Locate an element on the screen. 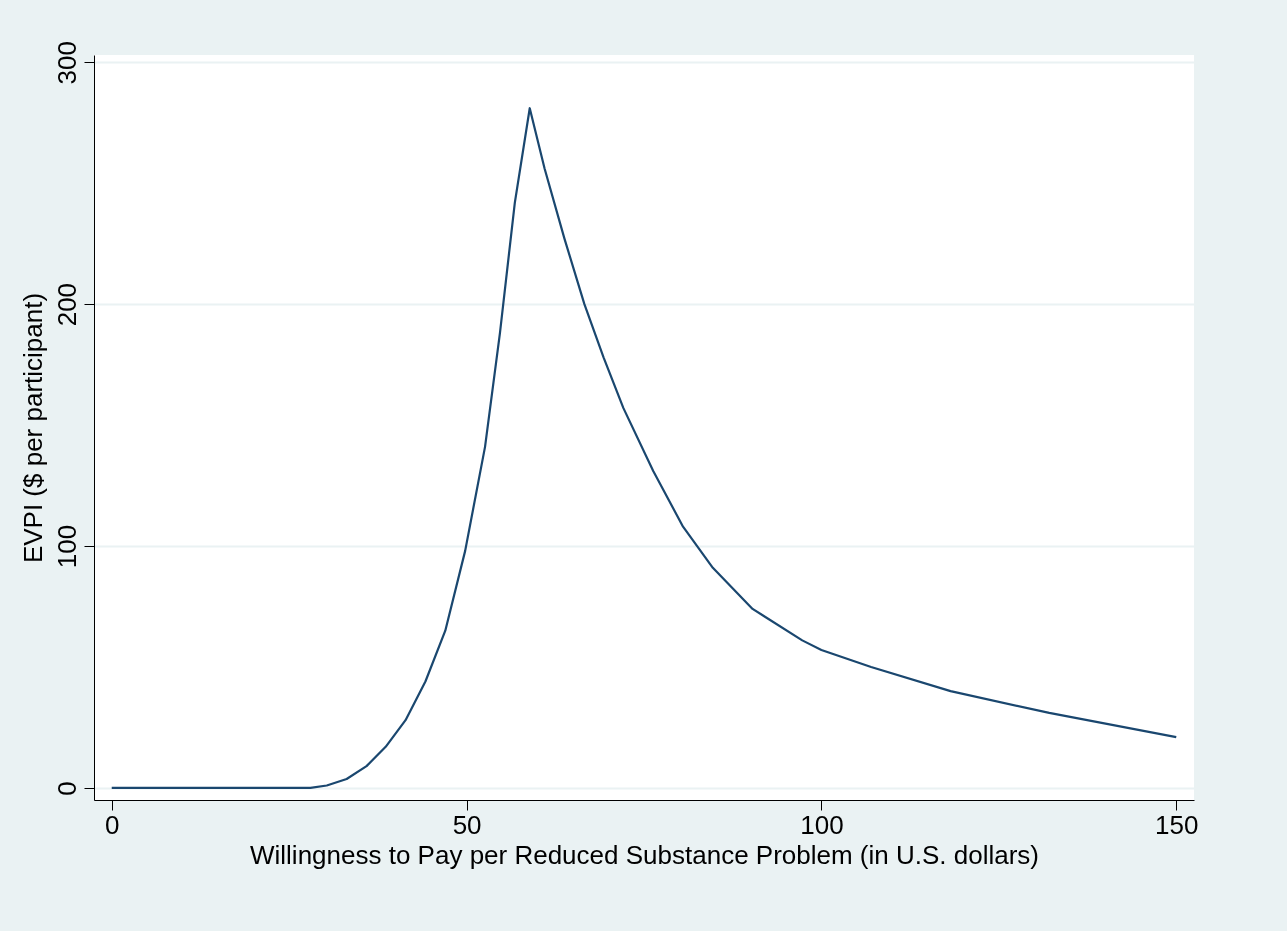 The height and width of the screenshot is (931, 1287). x-axis-title: Willingness to Pay per Reduced Substance Problem (in U.S. dollars) is located at coordinates (644, 854).